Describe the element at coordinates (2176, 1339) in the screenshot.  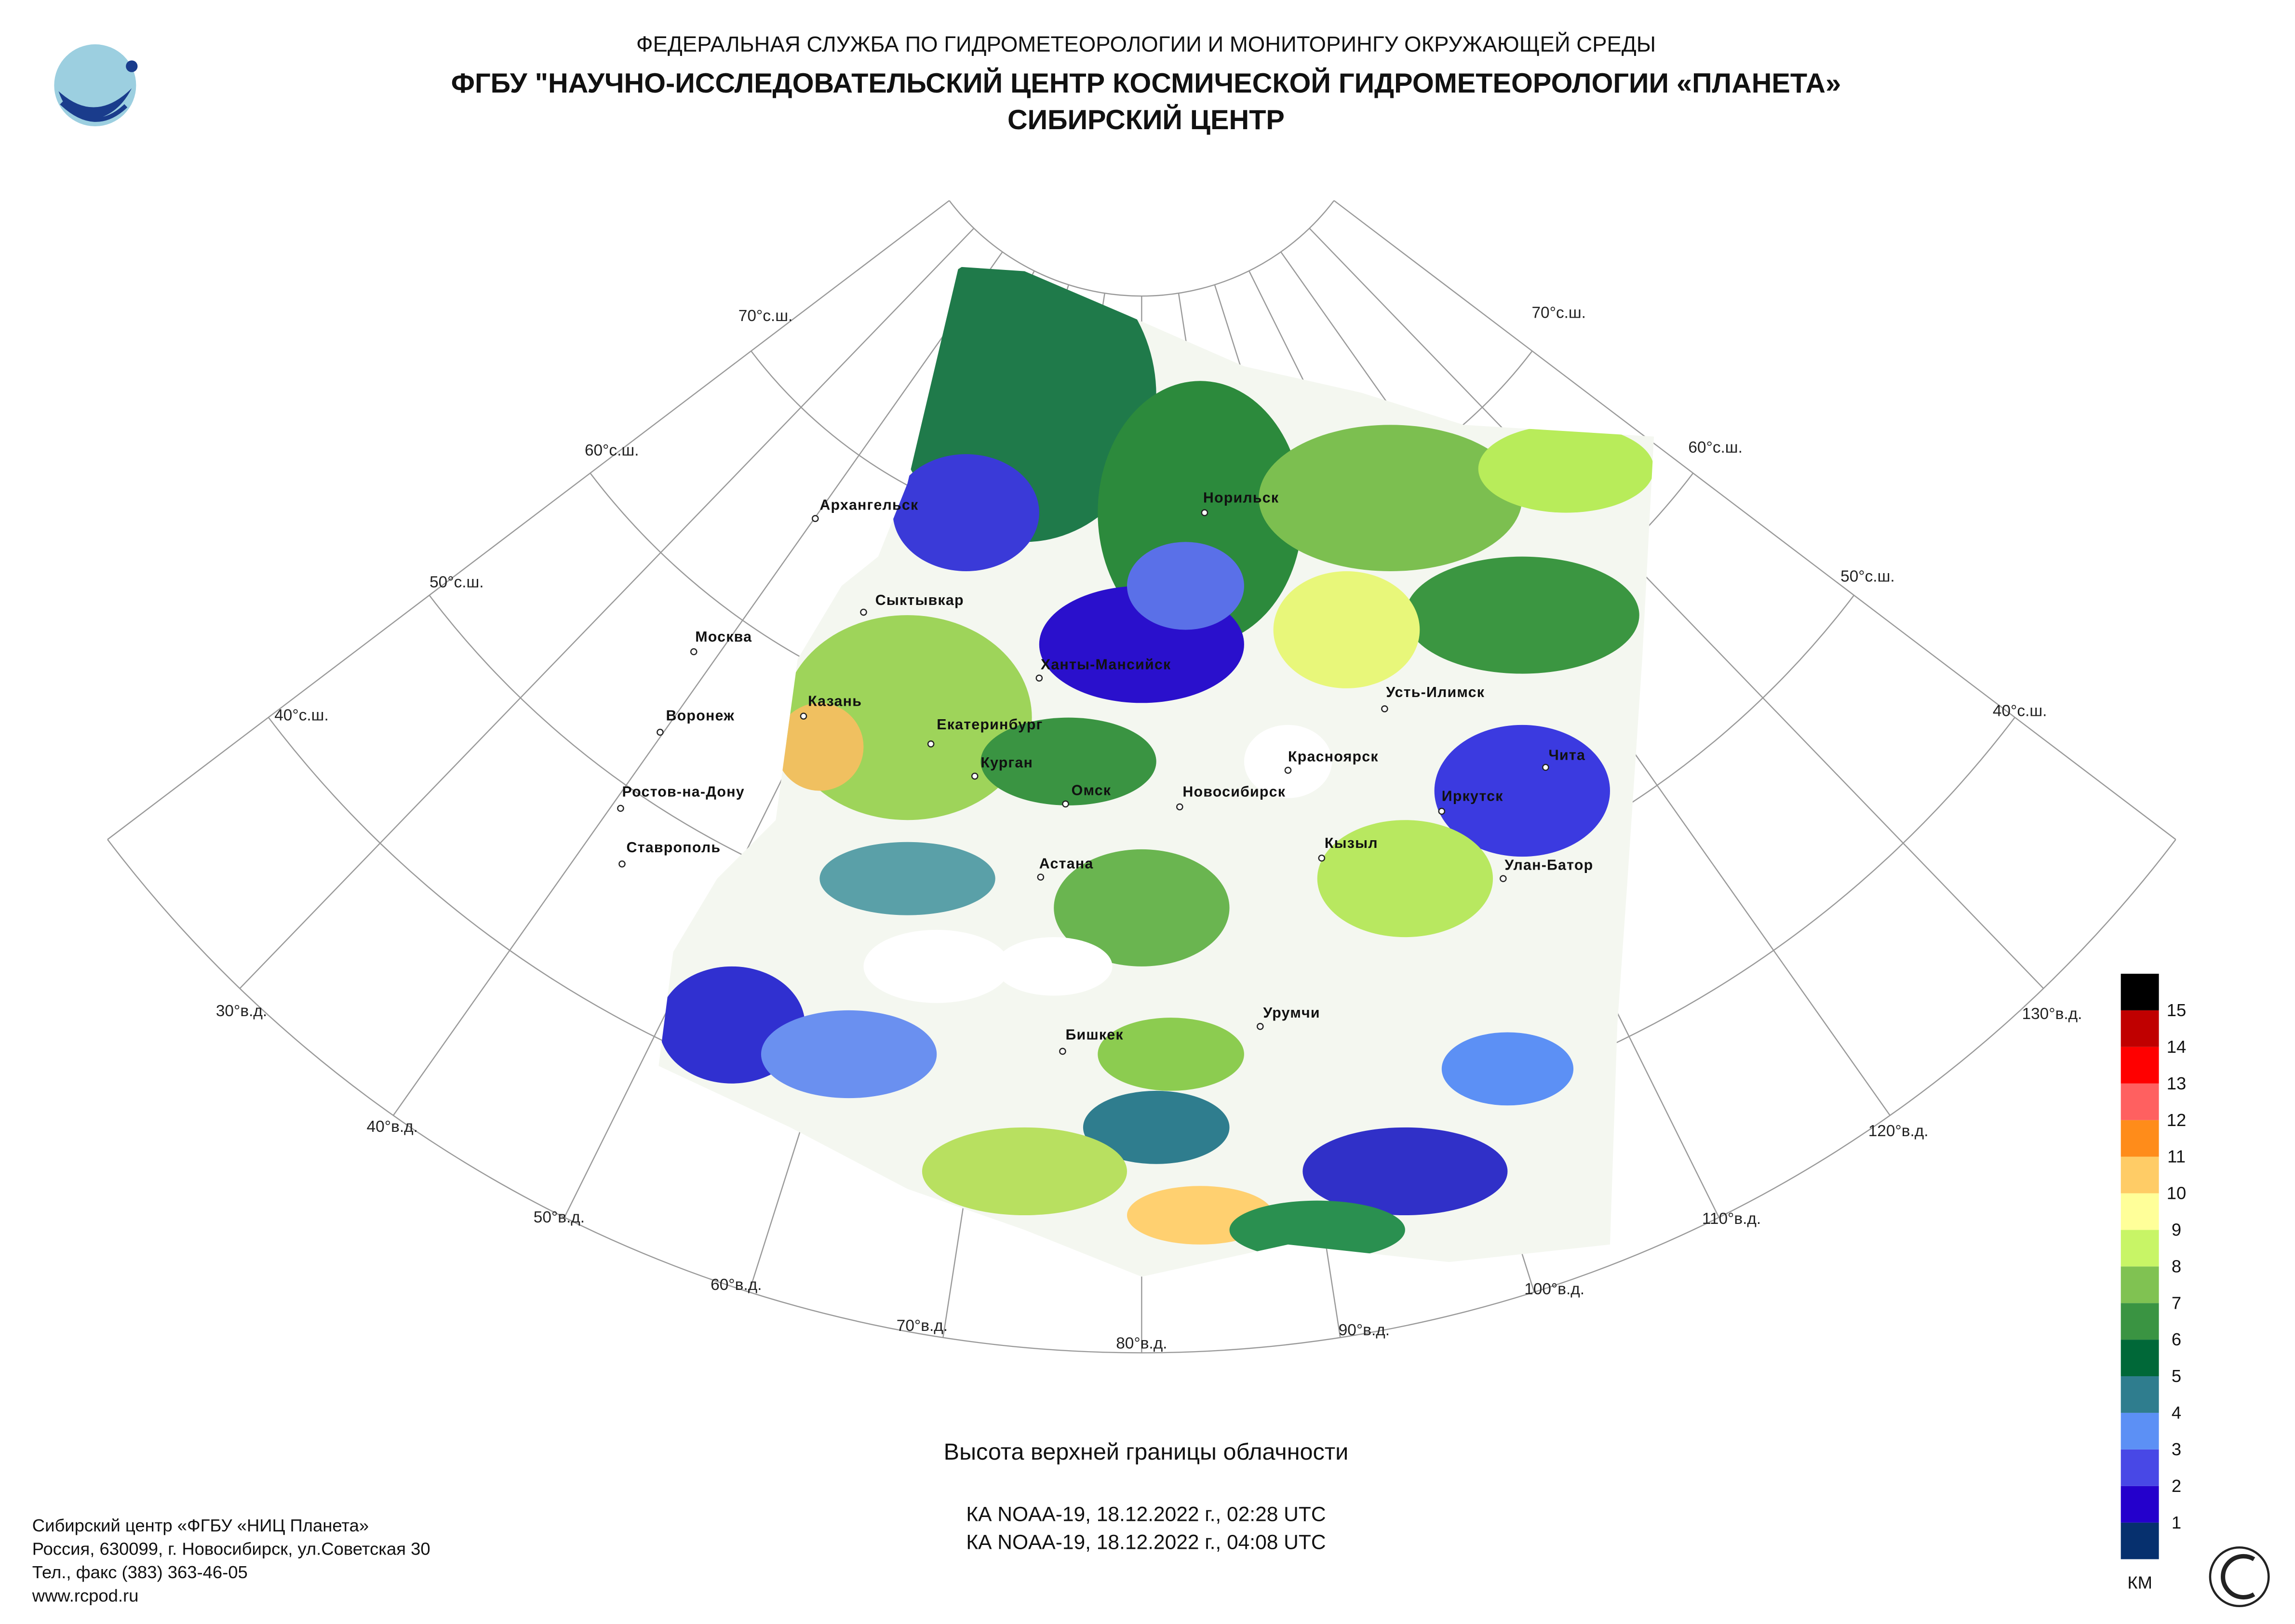
I see `legend-label: 6` at that location.